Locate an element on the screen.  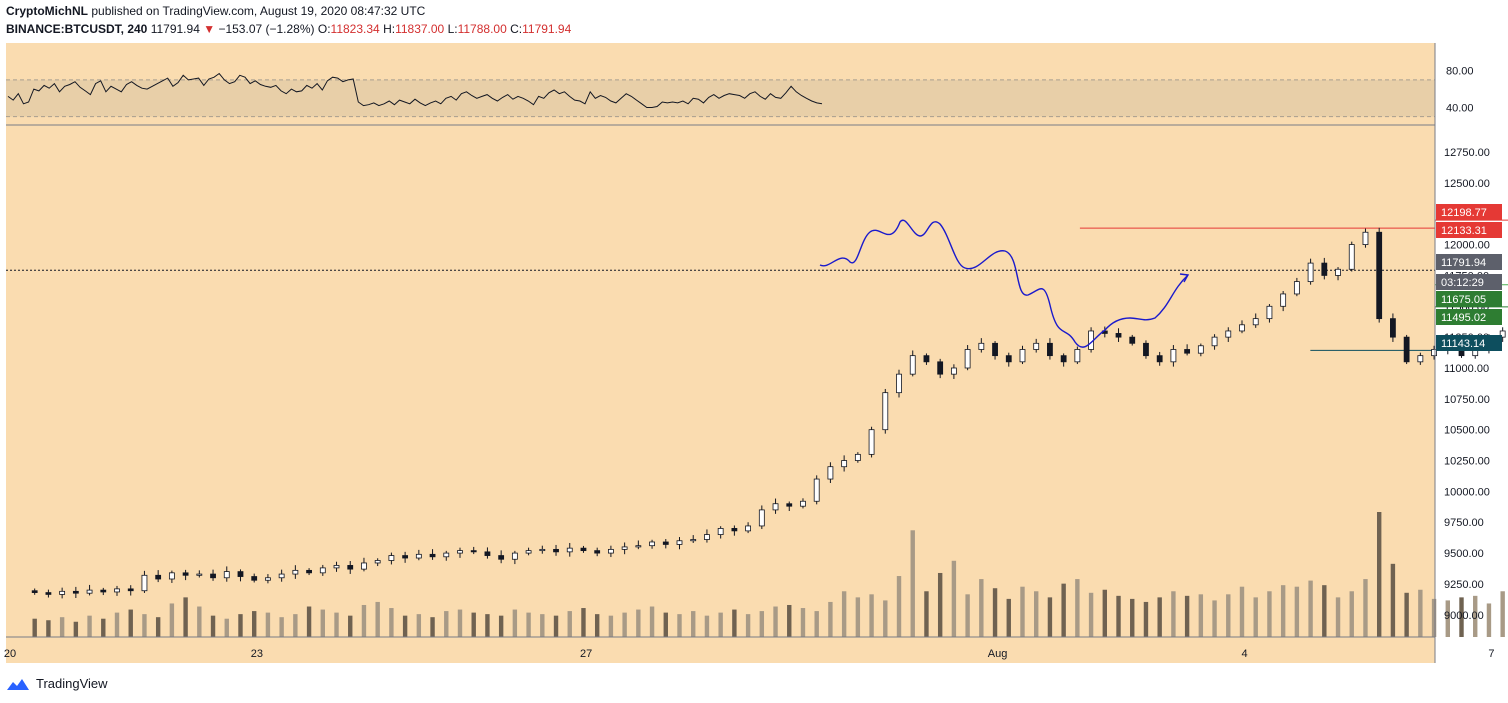
rsi-panel is located at coordinates (720, 95).